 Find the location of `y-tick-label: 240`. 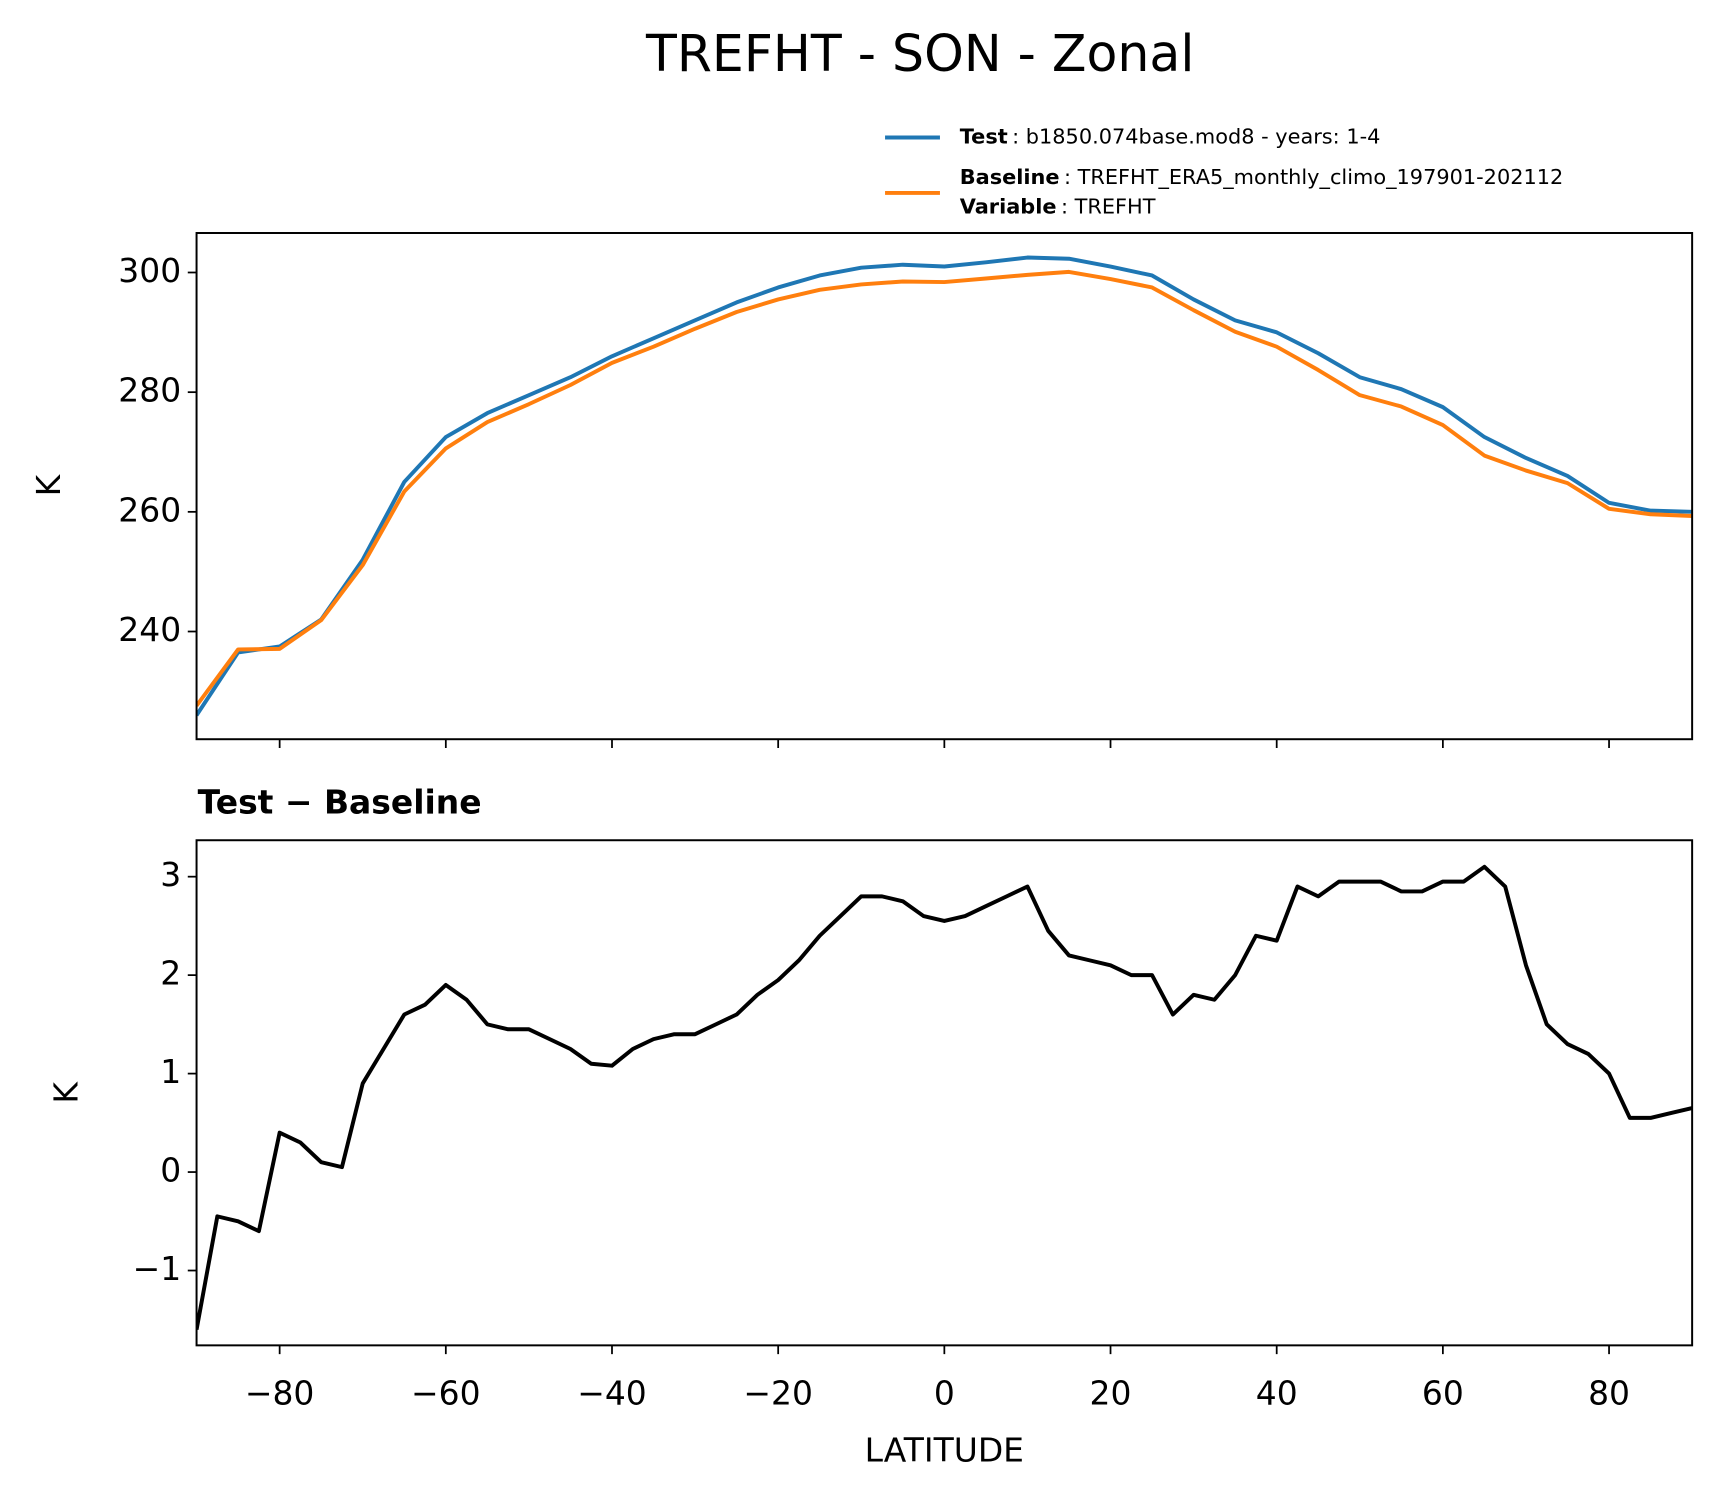

y-tick-label: 240 is located at coordinates (149, 629).